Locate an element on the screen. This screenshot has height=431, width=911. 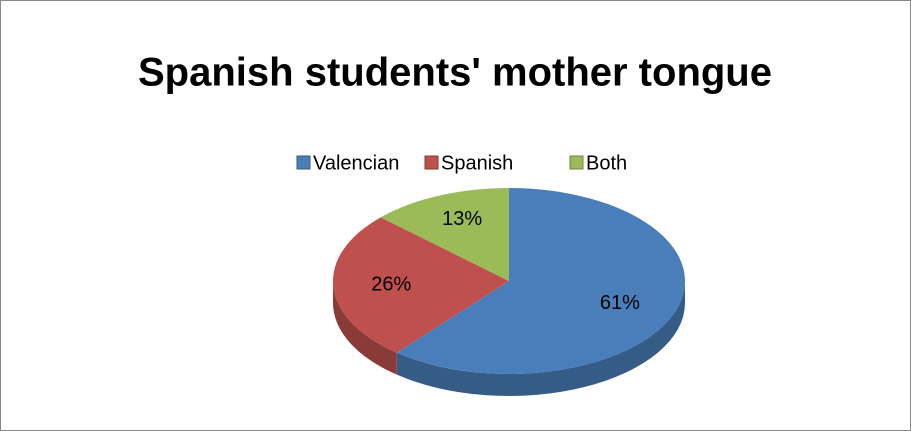
data-label: 61% is located at coordinates (620, 303).